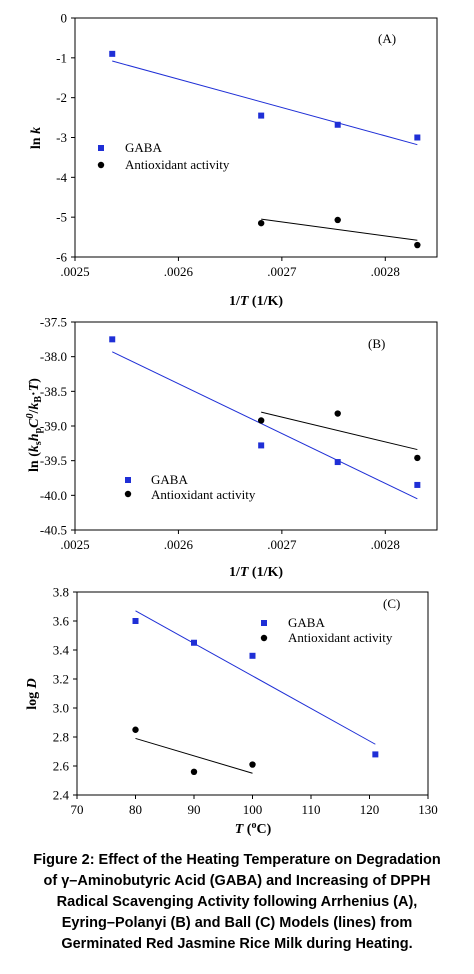 This screenshot has height=974, width=474. What do you see at coordinates (38, 443) in the screenshot?
I see `panel-b-y-label-s: s` at bounding box center [38, 443].